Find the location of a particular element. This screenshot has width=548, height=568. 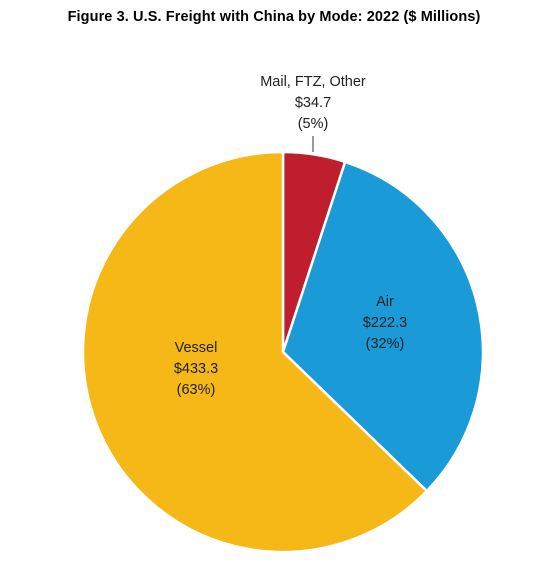

slice-percent: (5%) is located at coordinates (313, 124).